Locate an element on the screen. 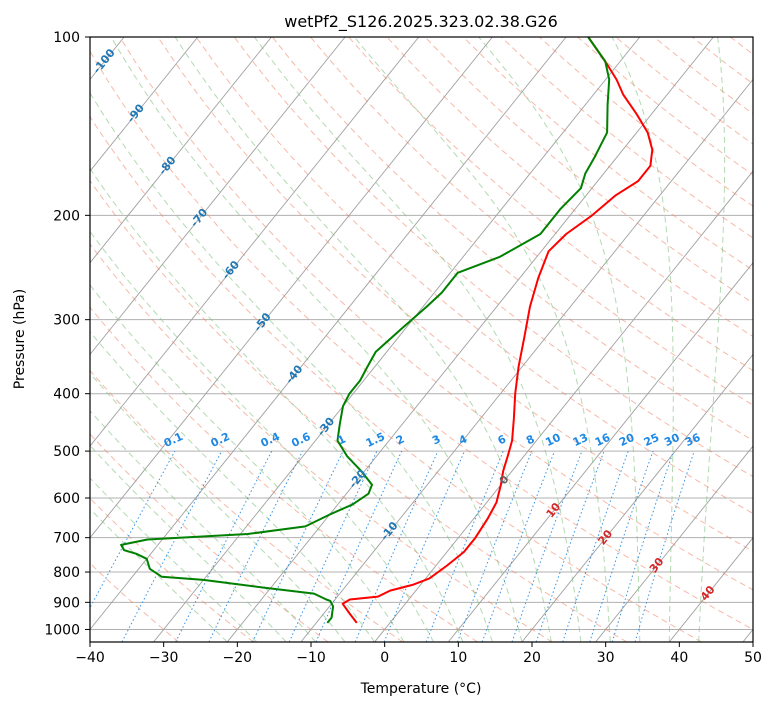  x-axis-label: Temperature (°C) is located at coordinates (421, 689).